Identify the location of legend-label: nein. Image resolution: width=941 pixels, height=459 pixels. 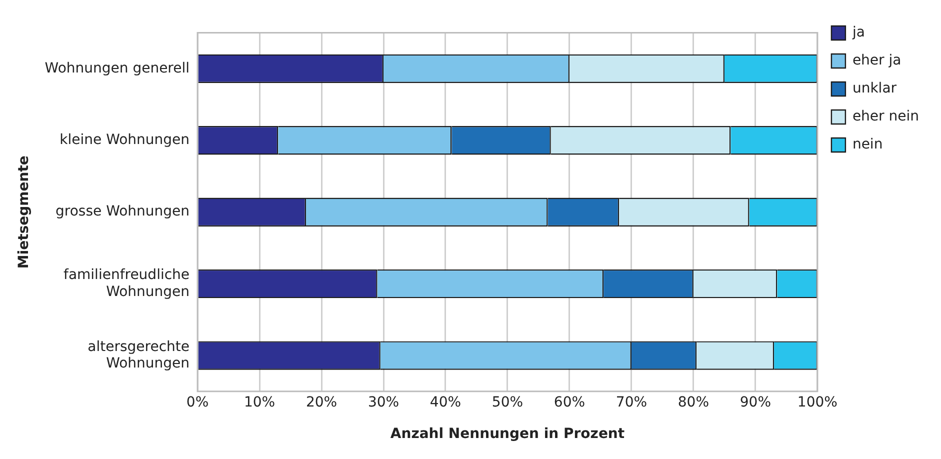
(867, 144).